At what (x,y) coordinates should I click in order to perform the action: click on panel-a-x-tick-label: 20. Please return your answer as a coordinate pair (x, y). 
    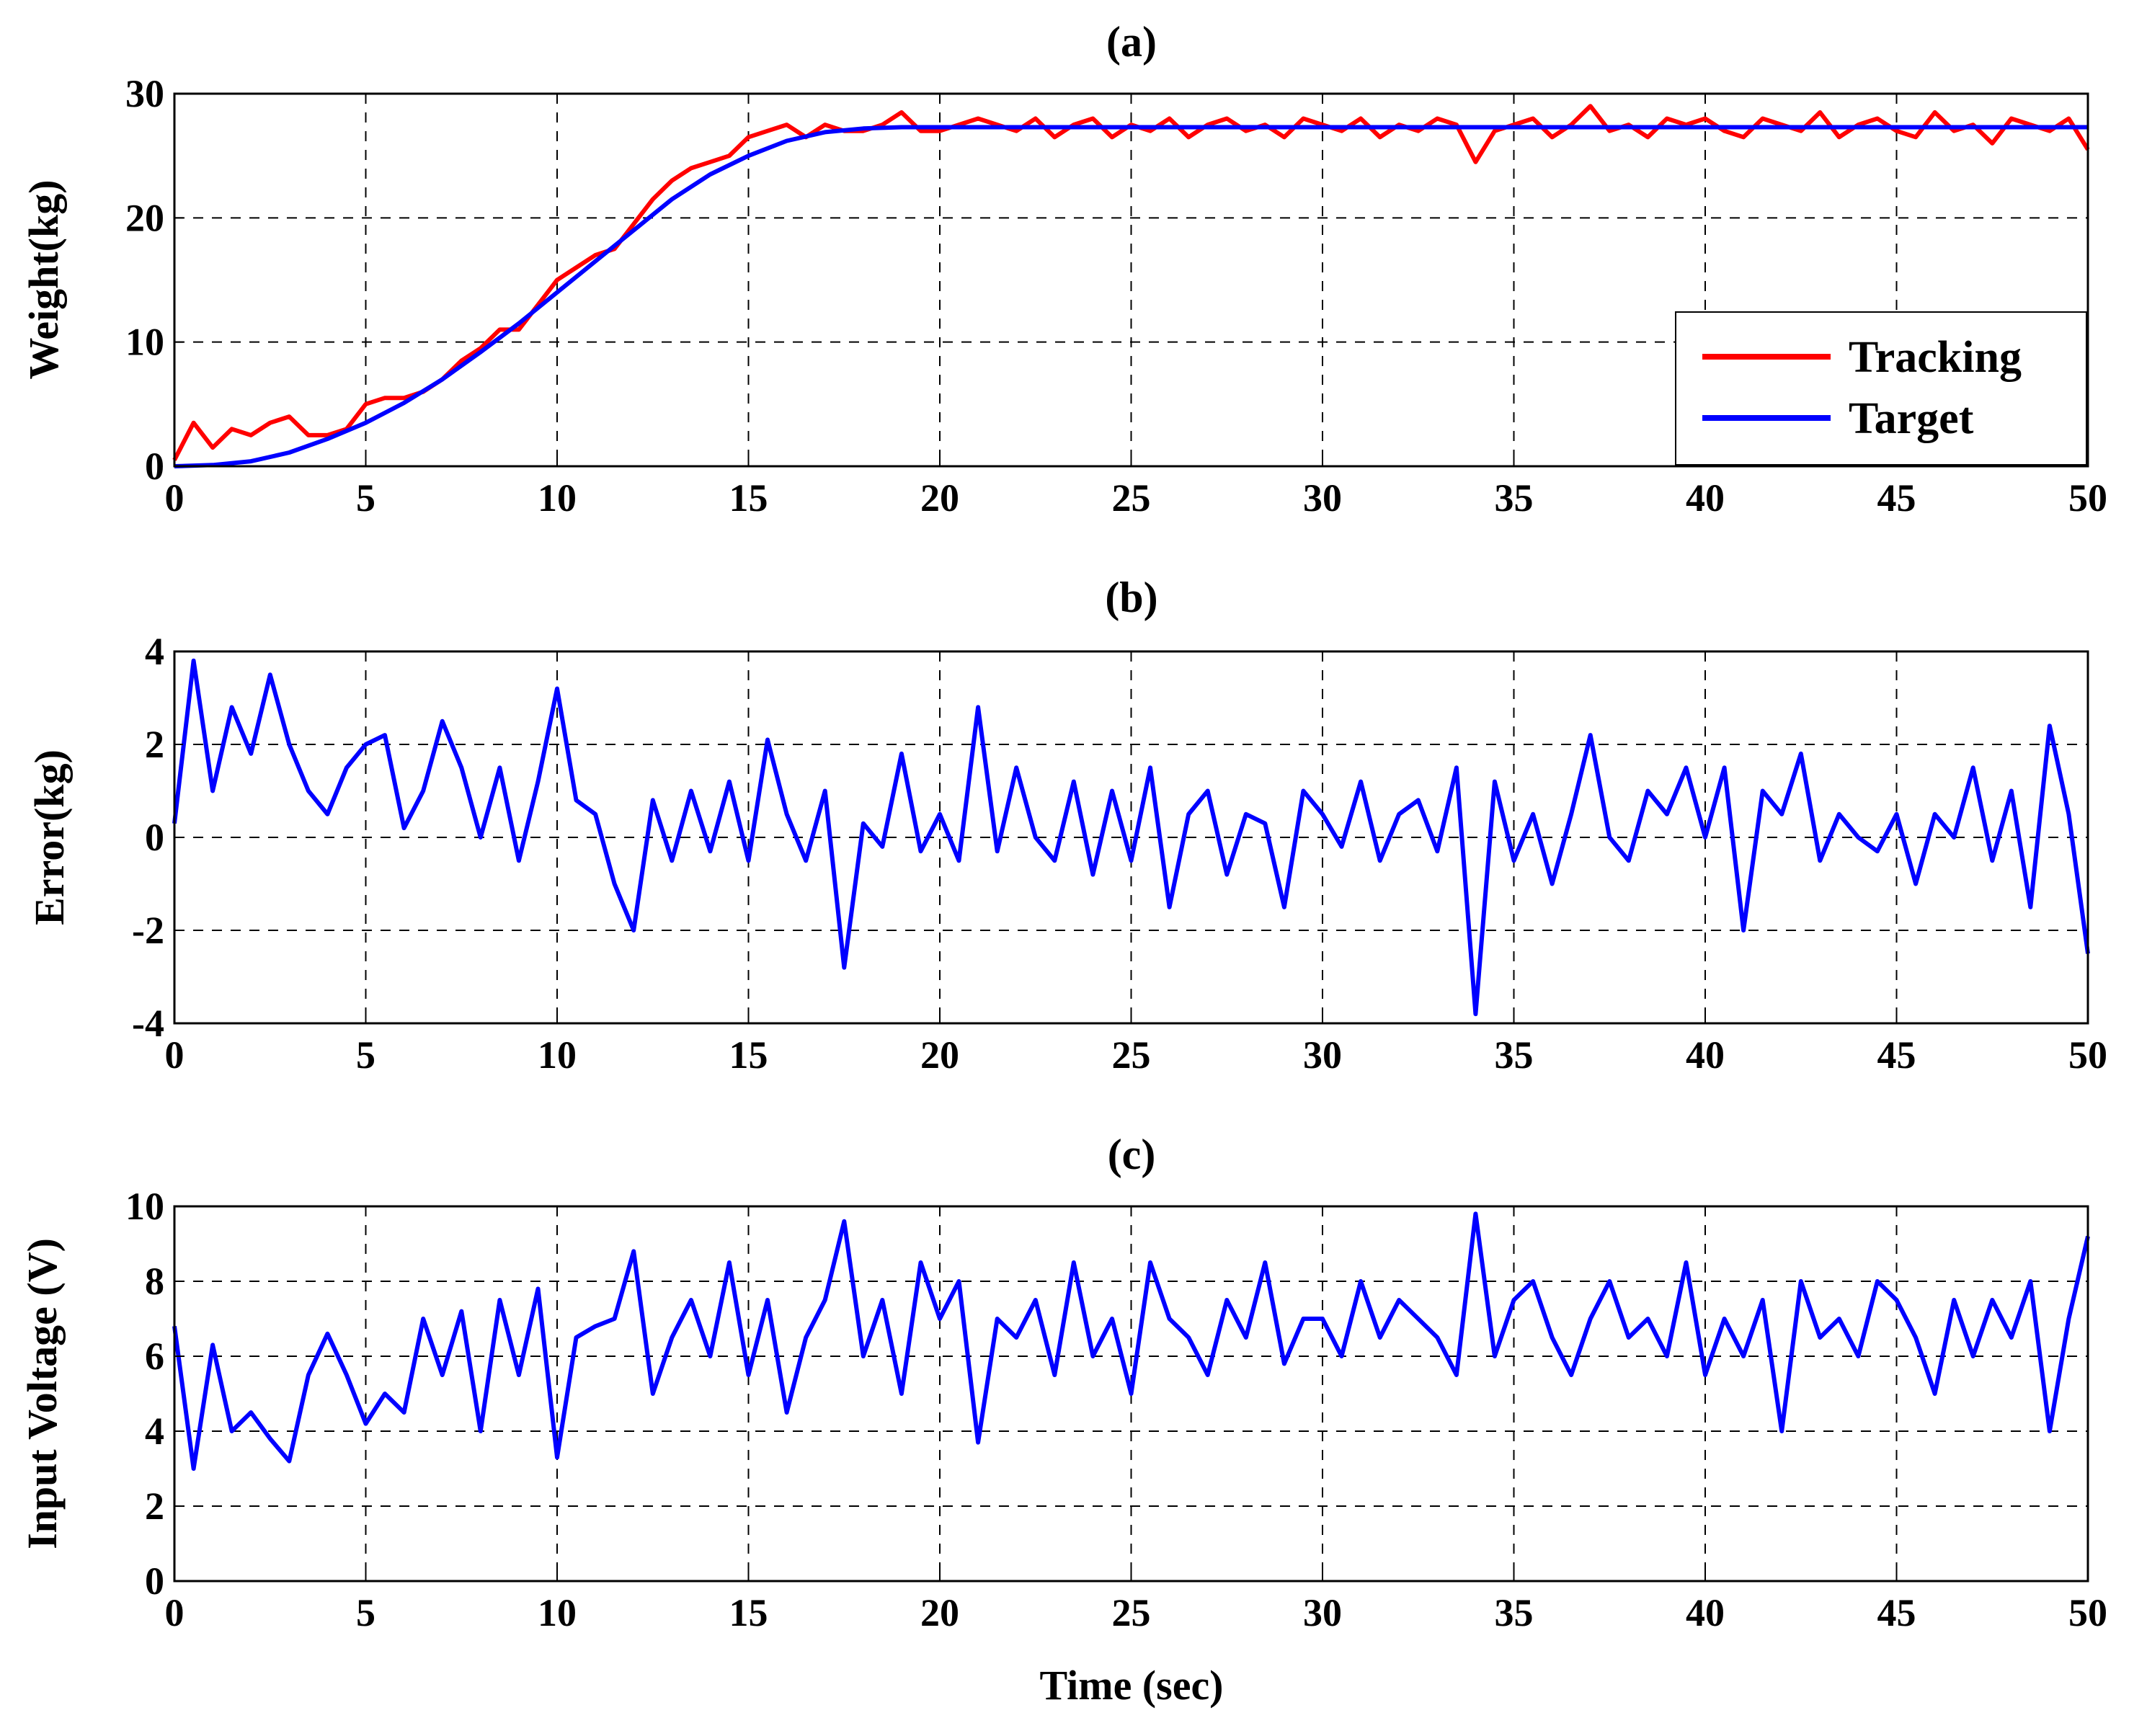
    Looking at the image, I should click on (939, 498).